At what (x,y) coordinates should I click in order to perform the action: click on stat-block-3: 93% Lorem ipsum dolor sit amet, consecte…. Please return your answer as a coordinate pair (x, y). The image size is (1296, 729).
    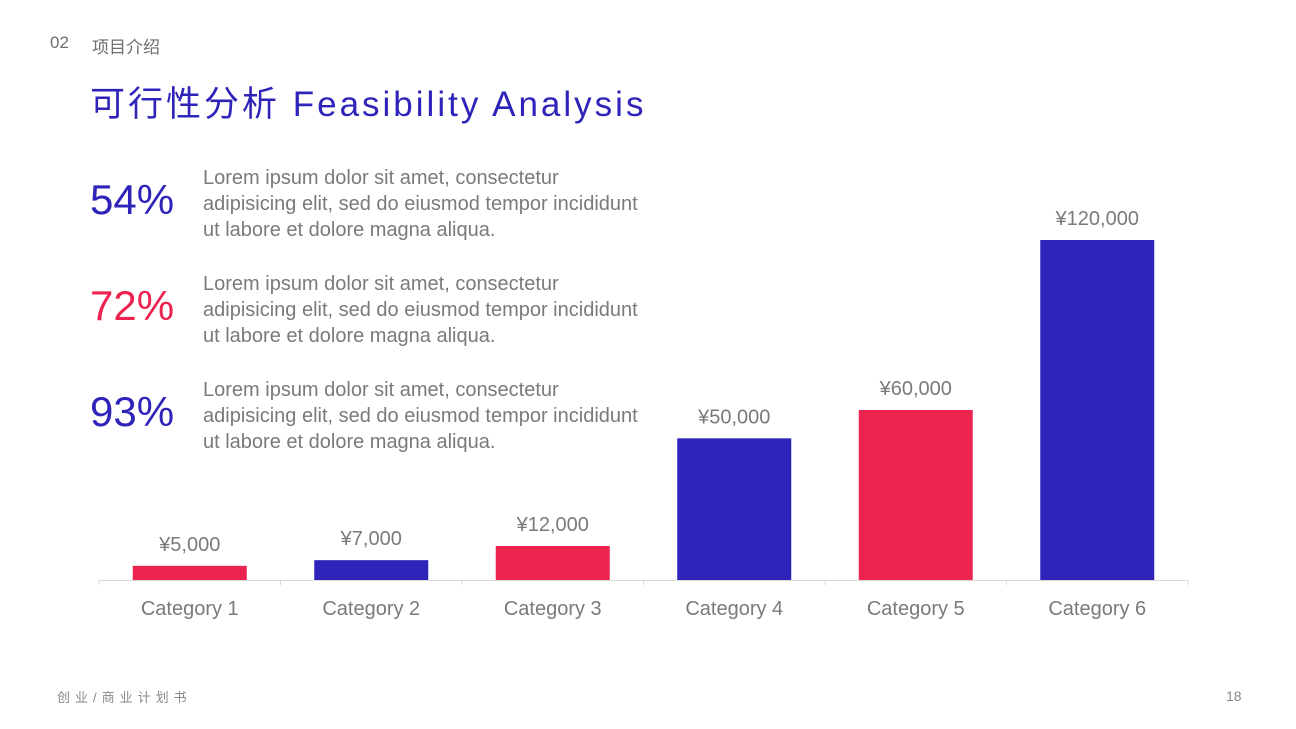
    Looking at the image, I should click on (370, 417).